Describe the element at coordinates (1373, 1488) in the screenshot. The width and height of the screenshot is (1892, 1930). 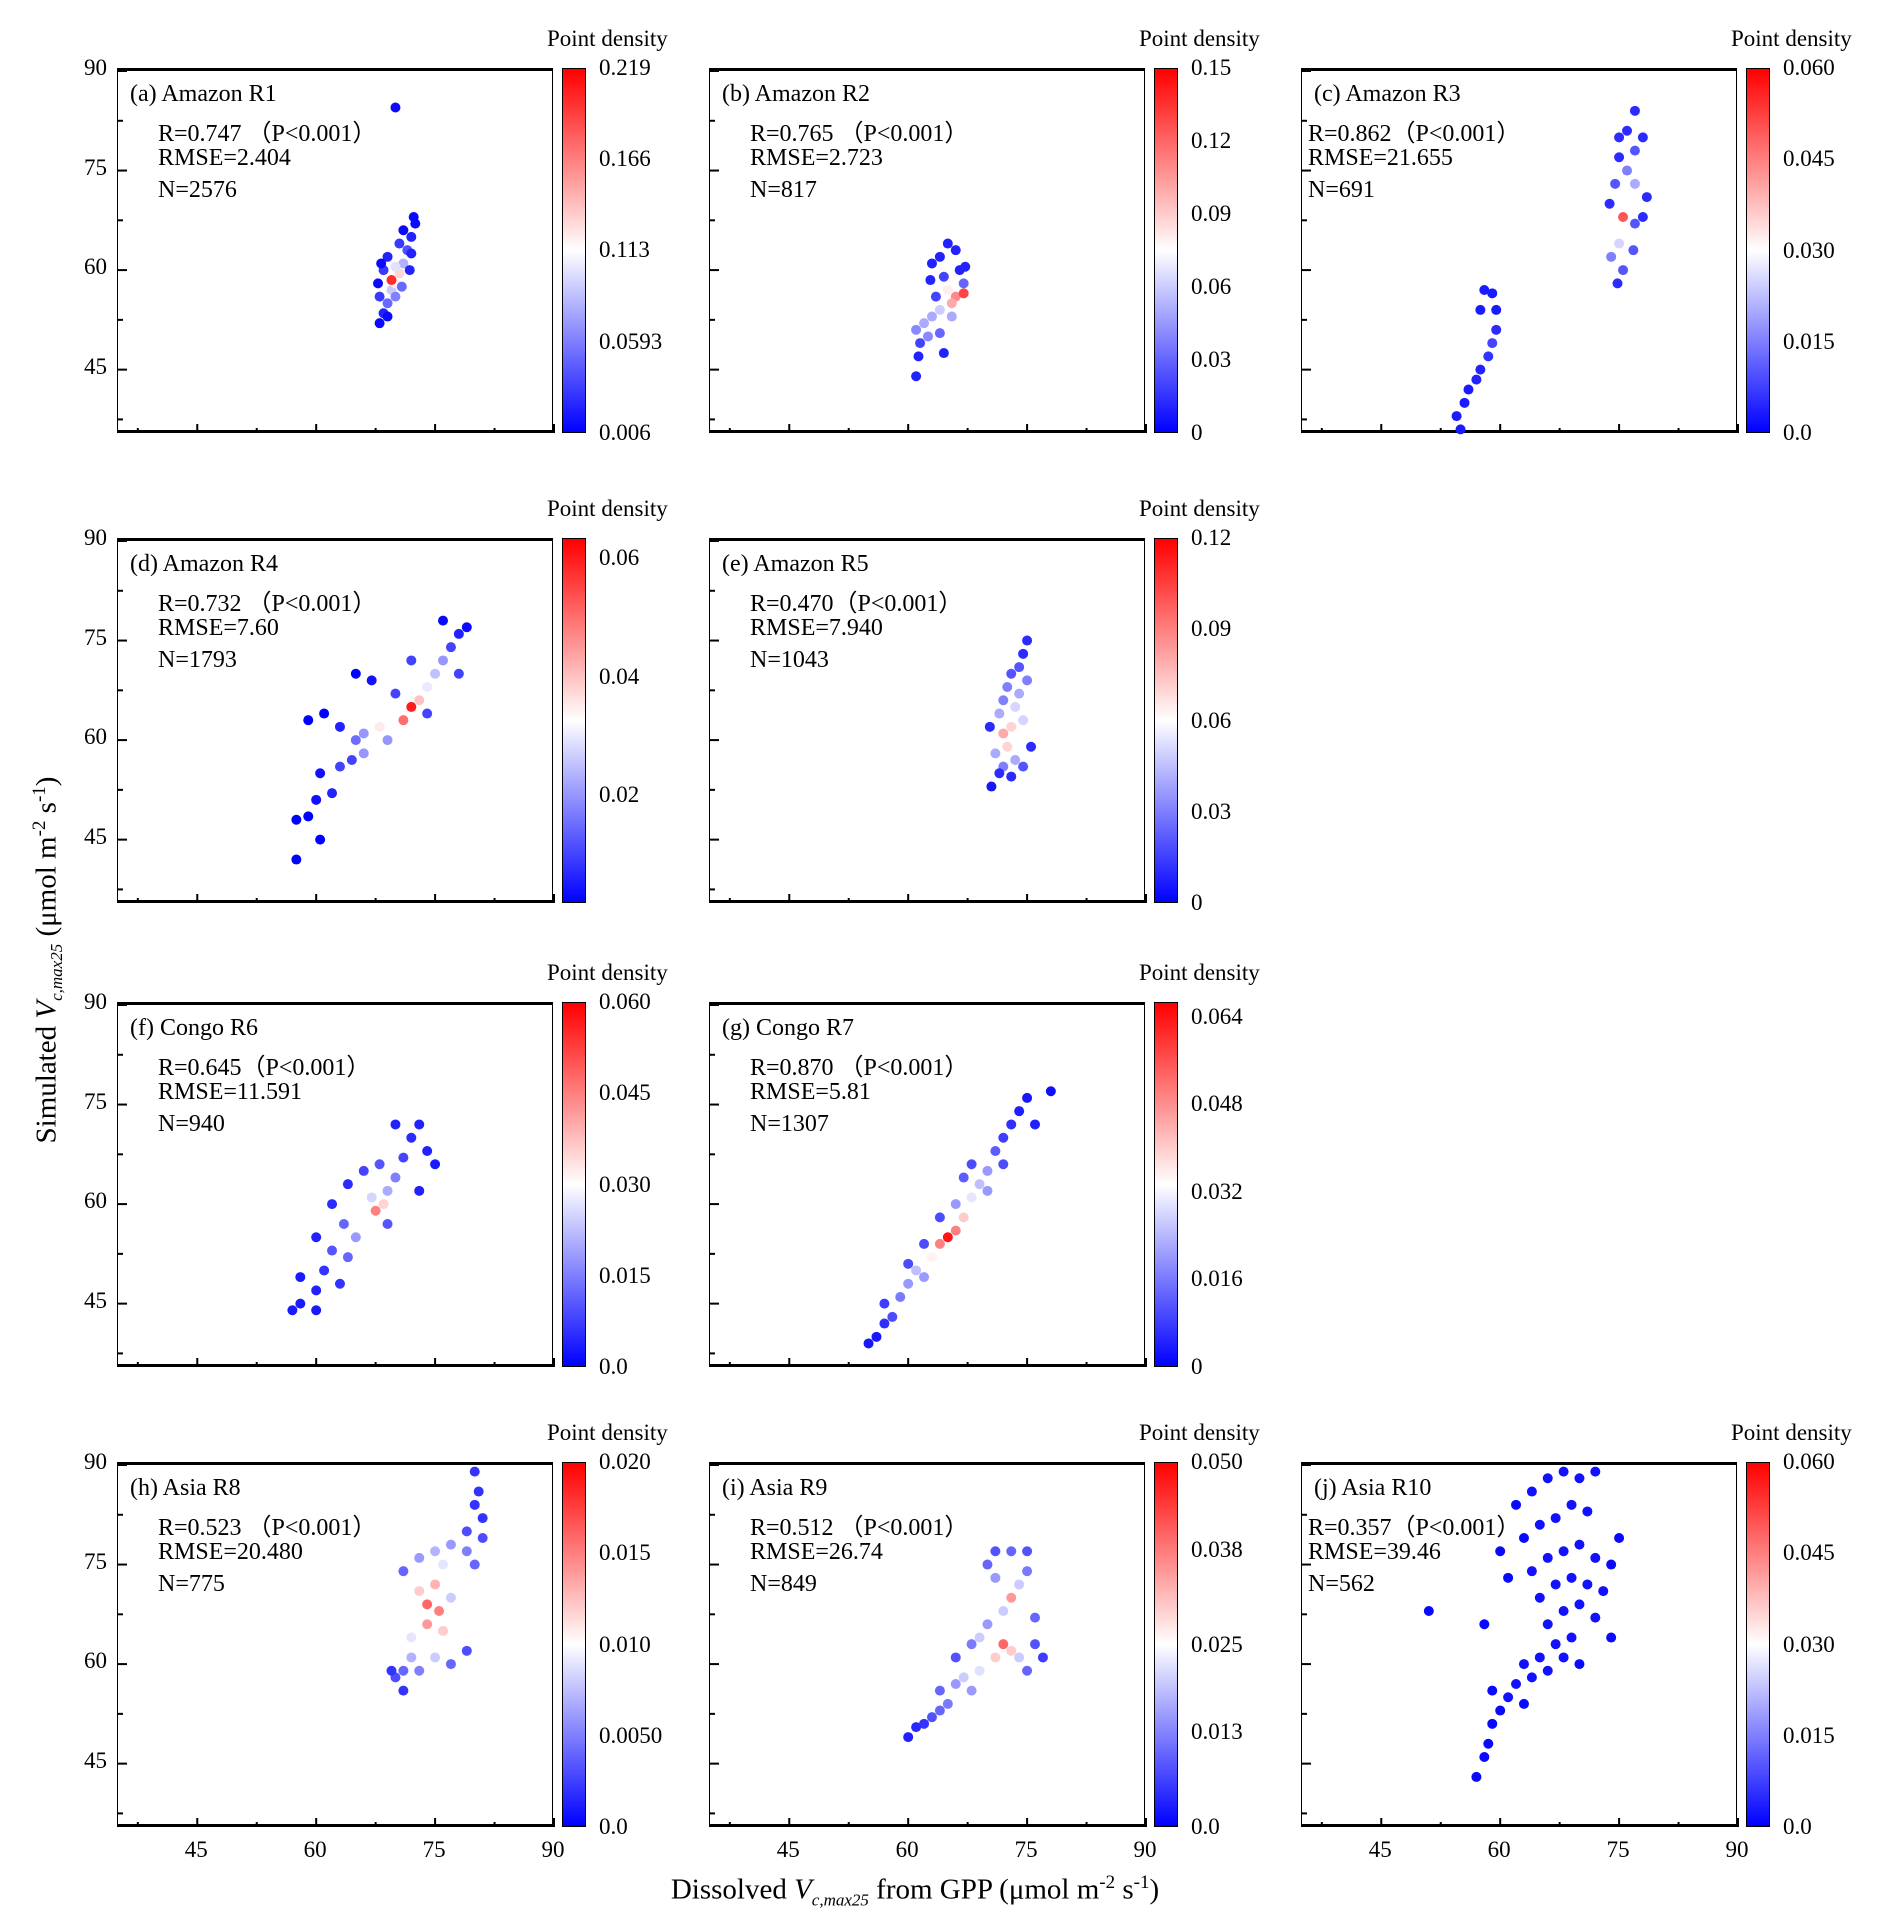
I see `panel-title: (j) Asia R10` at that location.